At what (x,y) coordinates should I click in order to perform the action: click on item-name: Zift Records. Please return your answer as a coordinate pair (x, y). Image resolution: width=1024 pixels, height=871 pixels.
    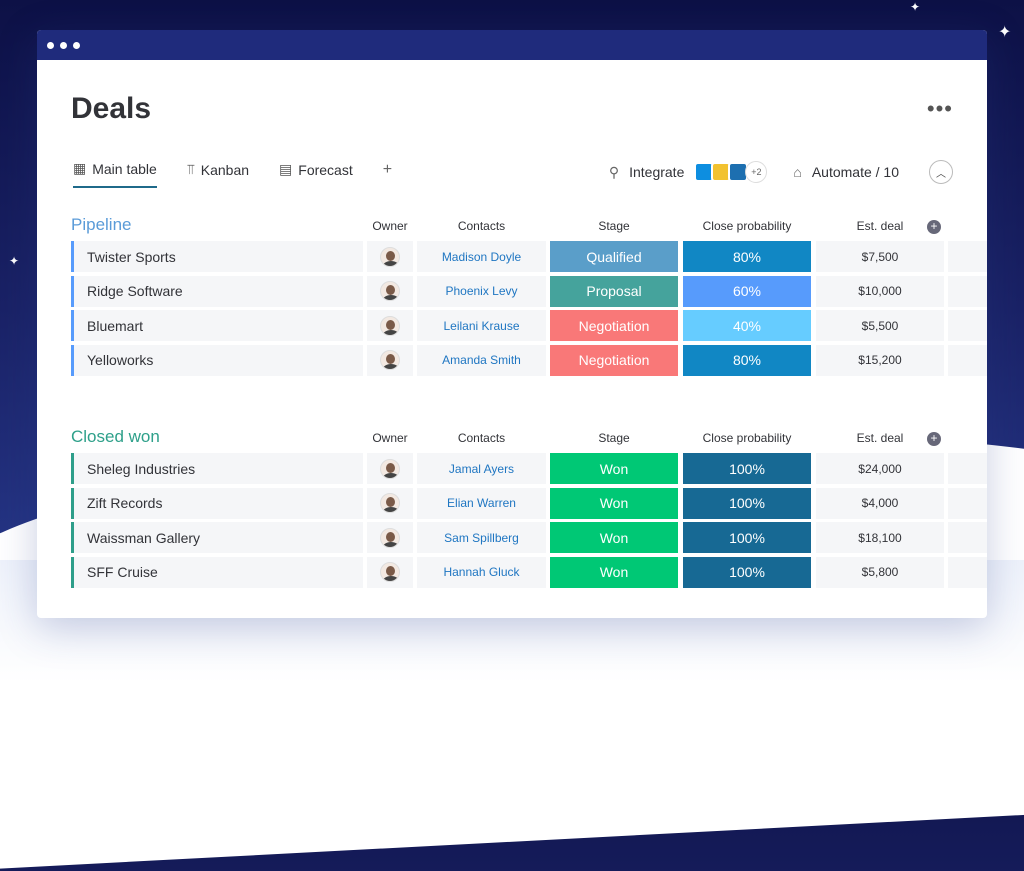
    Looking at the image, I should click on (217, 503).